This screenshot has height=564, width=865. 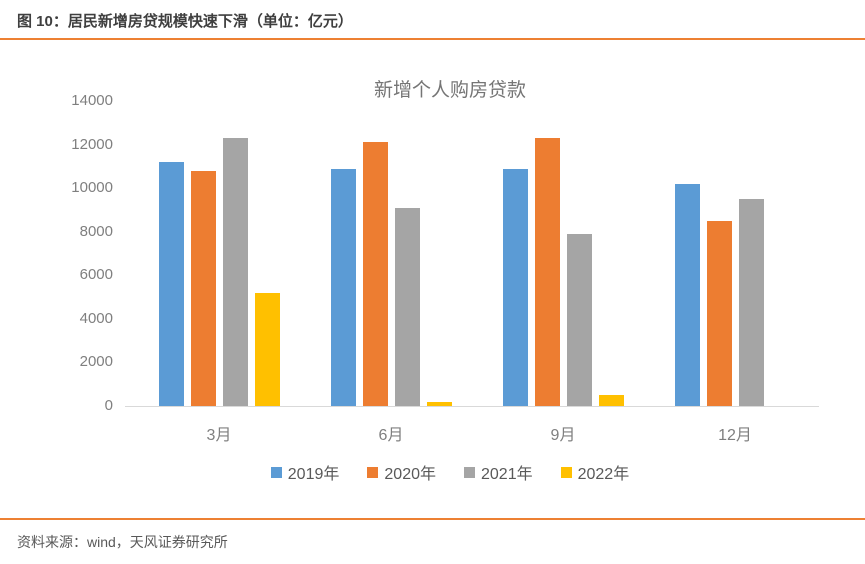 What do you see at coordinates (507, 474) in the screenshot?
I see `legend-label: 2021年` at bounding box center [507, 474].